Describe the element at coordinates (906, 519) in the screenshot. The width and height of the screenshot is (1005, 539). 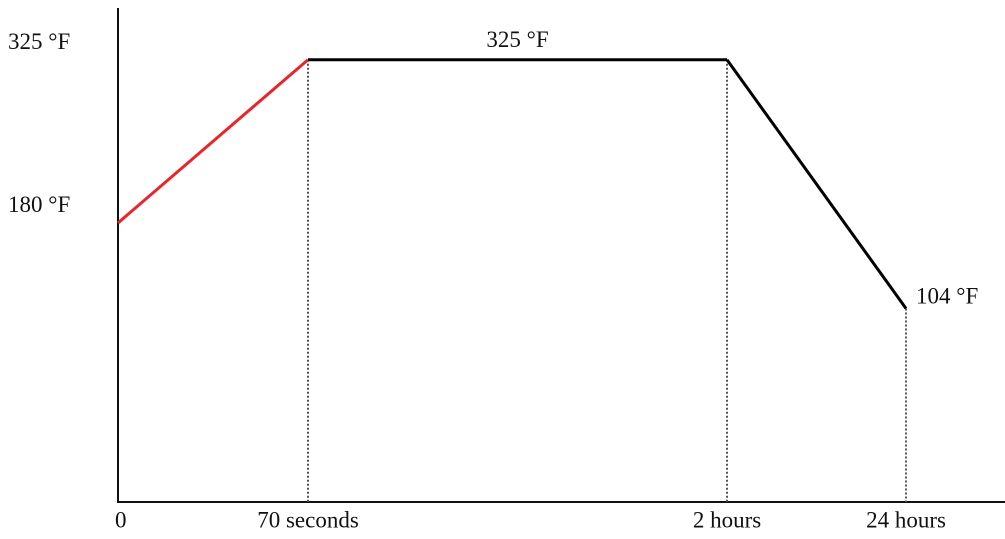
I see `x-tick-label: 24 hours` at that location.